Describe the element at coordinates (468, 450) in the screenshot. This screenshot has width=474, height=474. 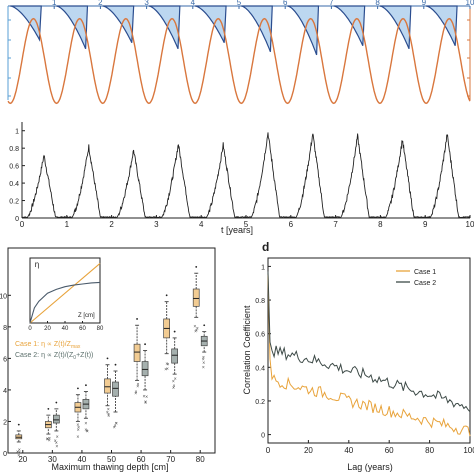
I see `panel-d-xtick-label: 100` at that location.